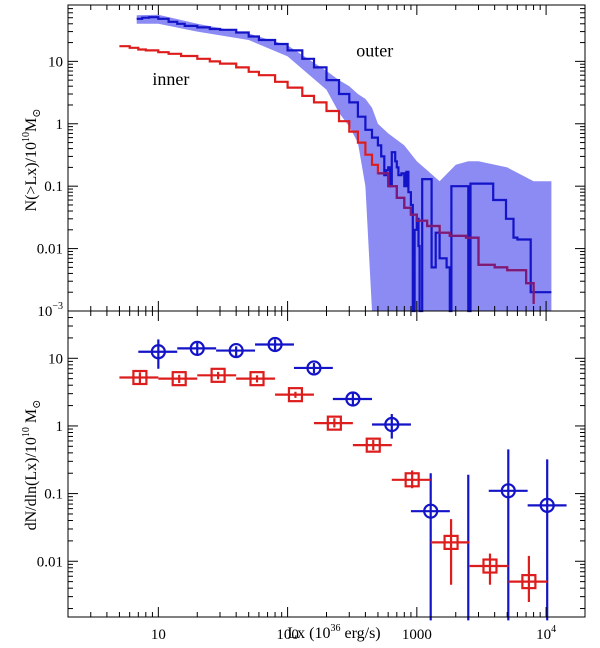  What do you see at coordinates (287, 635) in the screenshot?
I see `x-tick-label: 100` at bounding box center [287, 635].